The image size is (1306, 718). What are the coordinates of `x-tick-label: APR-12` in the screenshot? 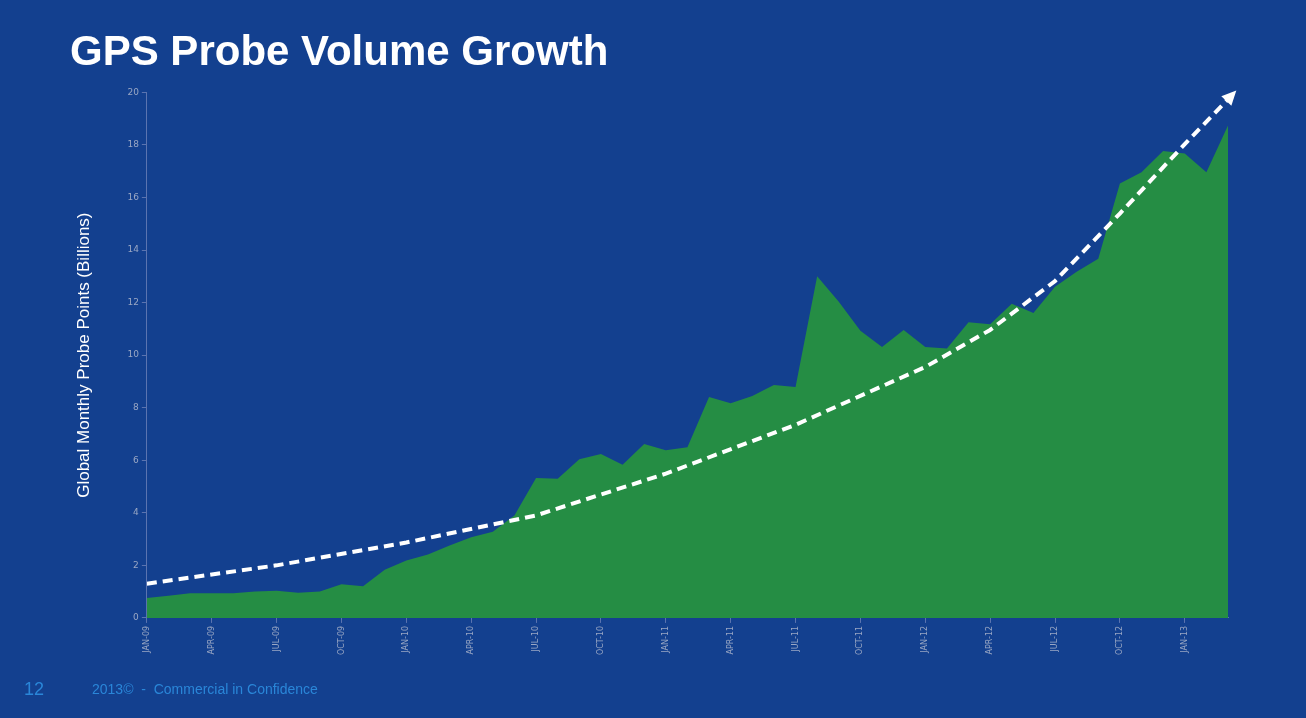 It's located at (990, 640).